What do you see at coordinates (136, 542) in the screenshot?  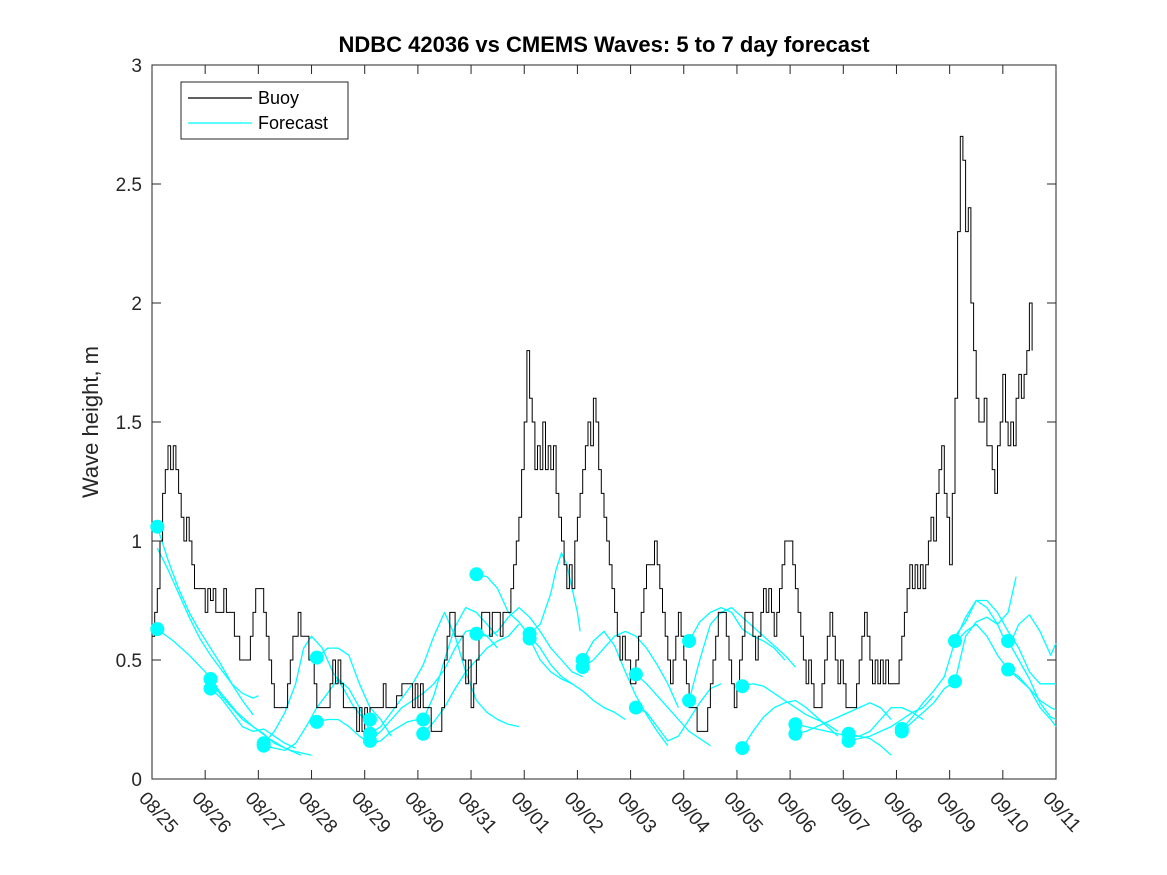 I see `y-tick-label: 1` at bounding box center [136, 542].